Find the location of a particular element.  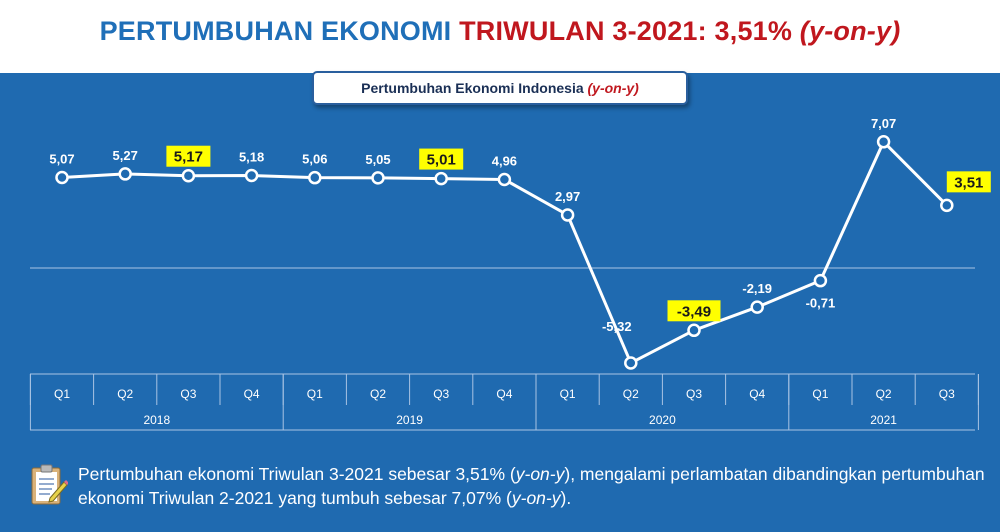

data-label: -5,32 is located at coordinates (617, 326).